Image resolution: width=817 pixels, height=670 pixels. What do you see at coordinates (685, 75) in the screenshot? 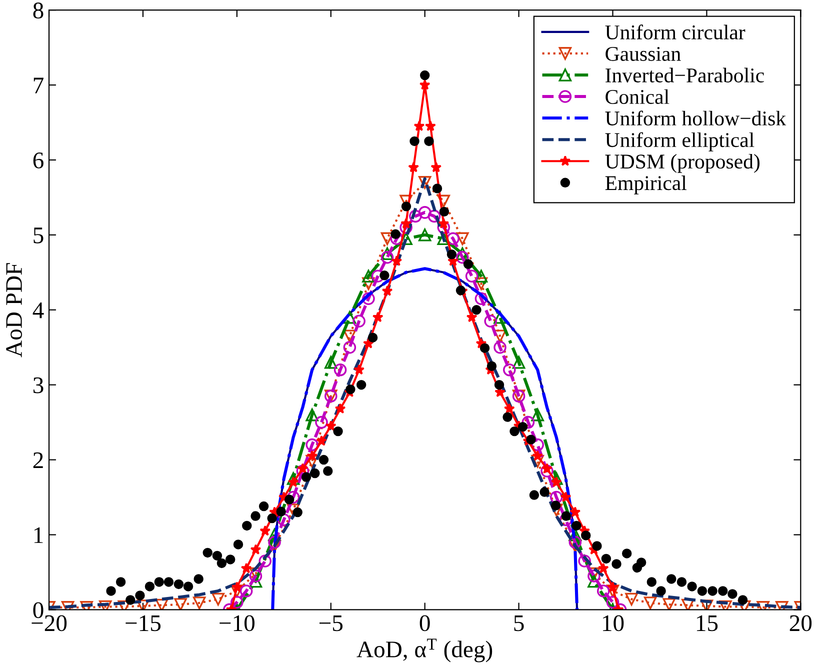
I see `legend-label: Inverted−Parabolic` at bounding box center [685, 75].